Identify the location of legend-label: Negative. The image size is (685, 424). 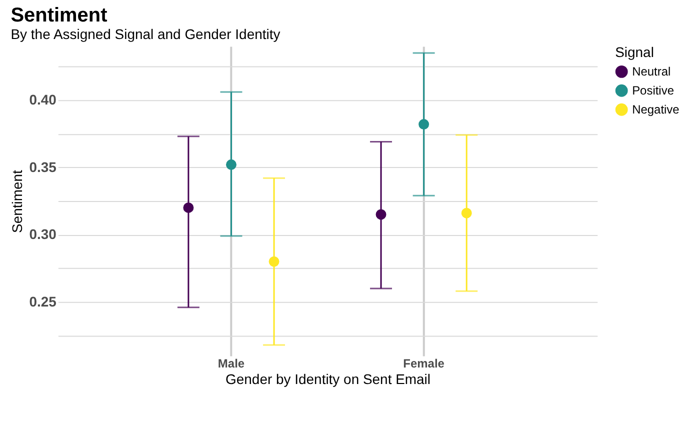
(656, 109).